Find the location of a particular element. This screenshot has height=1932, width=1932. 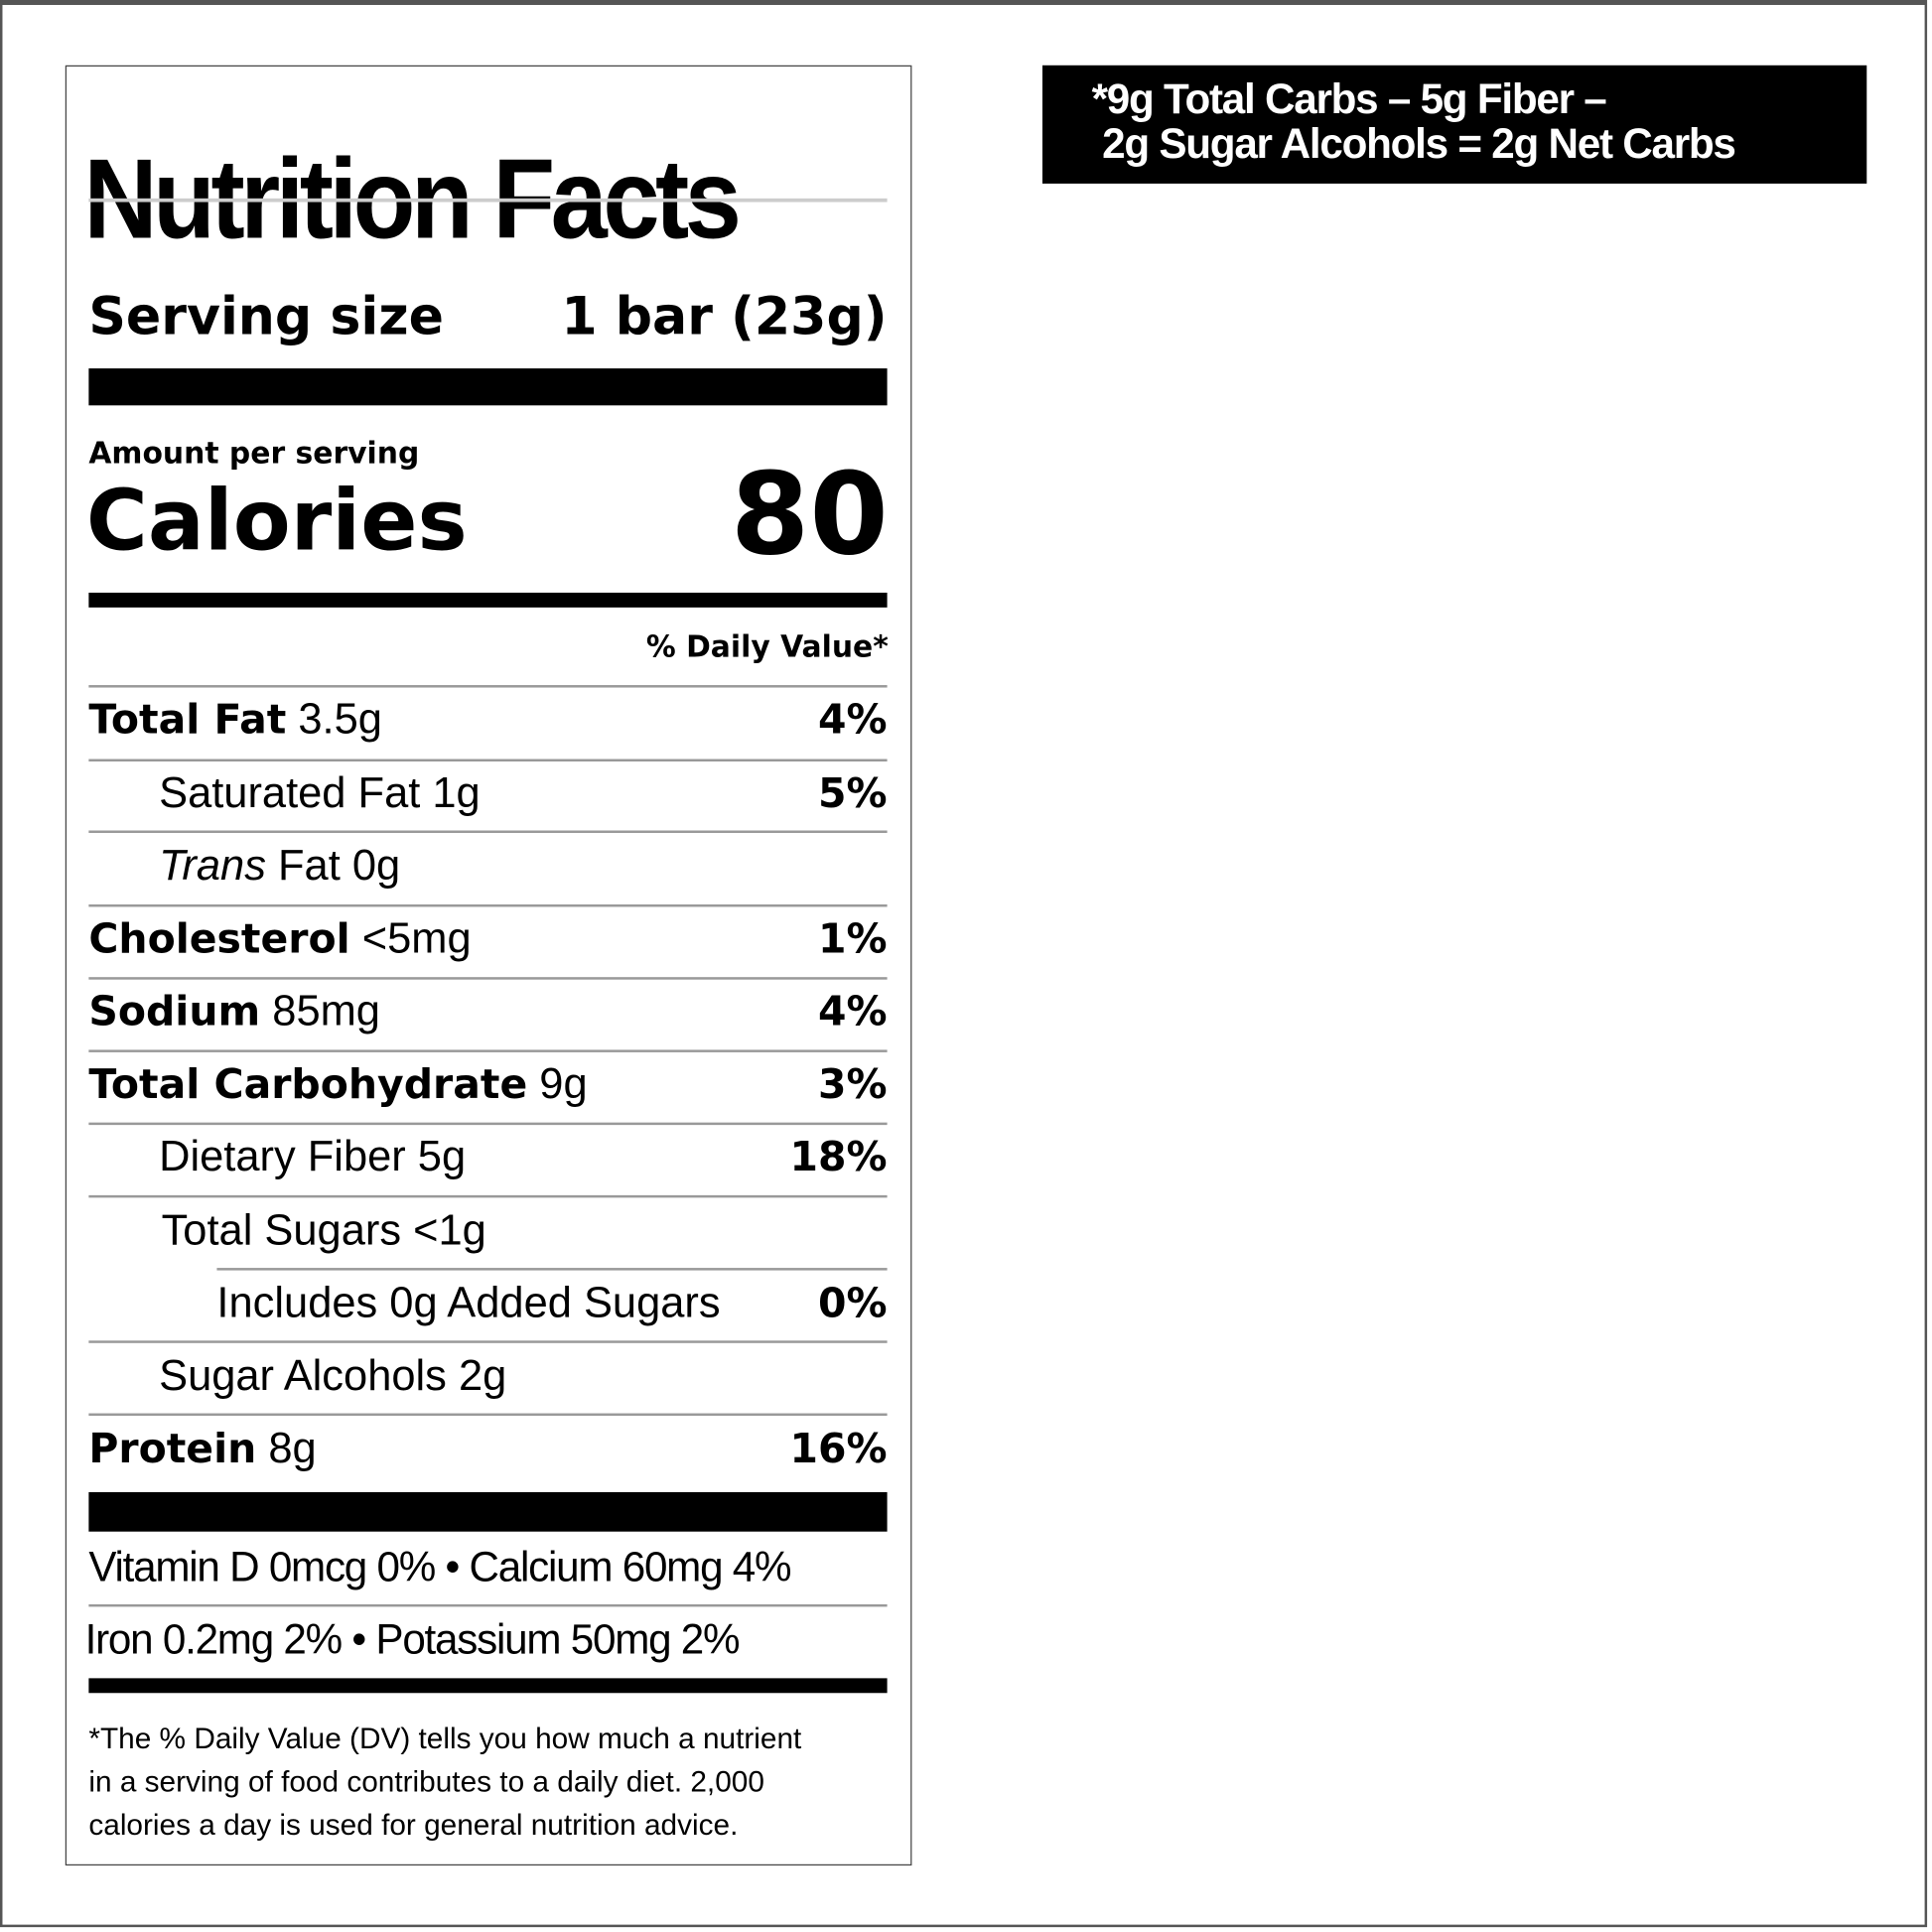

nutrient-row-total-carbohydrate: Total Carbohydrate 9g 3% is located at coordinates (488, 1084).